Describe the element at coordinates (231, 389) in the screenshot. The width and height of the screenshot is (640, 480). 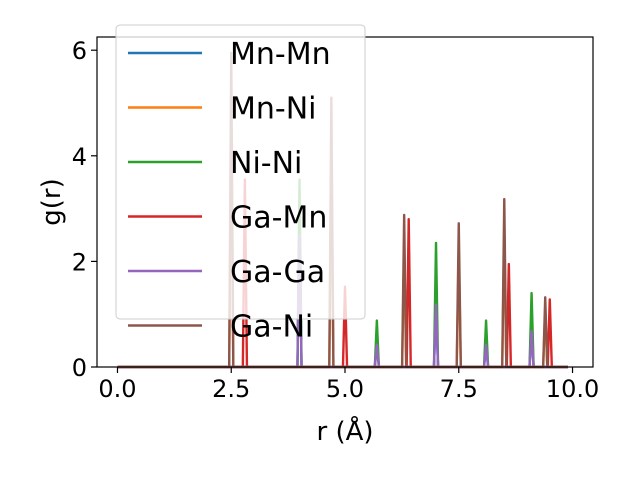
I see `x-tick-label: 2.5` at that location.